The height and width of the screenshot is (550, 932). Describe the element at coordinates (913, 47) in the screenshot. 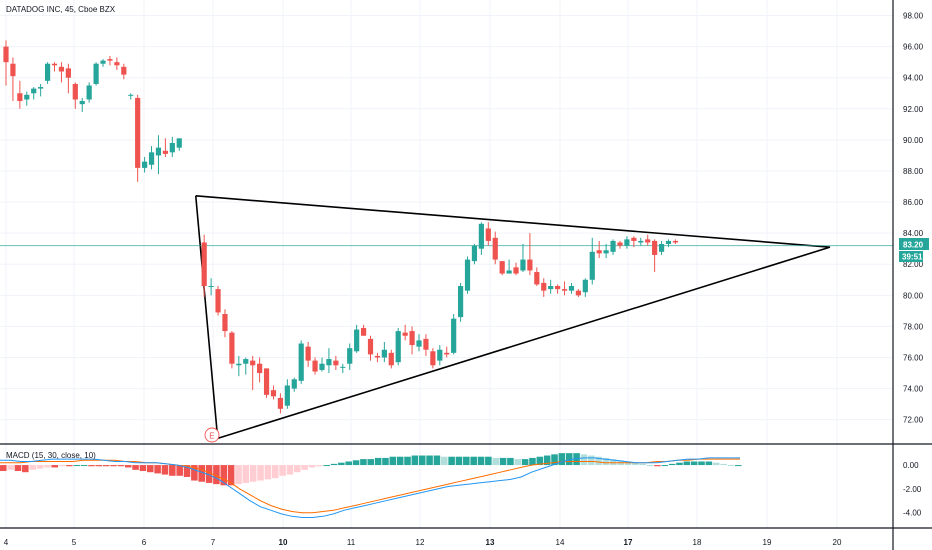

I see `price-tick-label: 96.00` at that location.